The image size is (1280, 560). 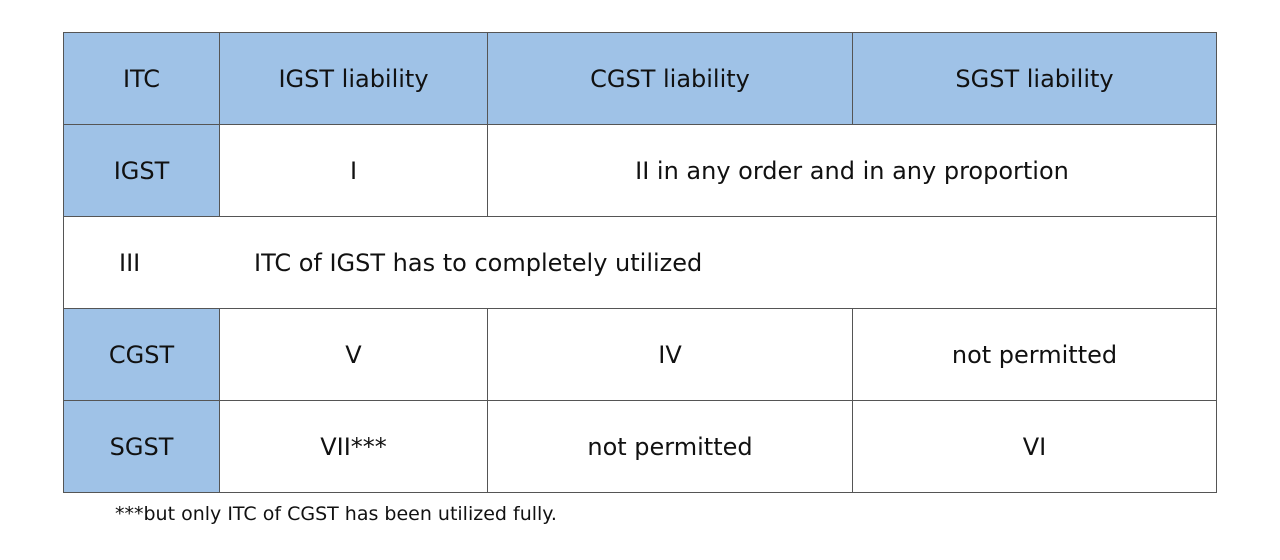 I want to click on row-iii-number: III, so click(x=130, y=262).